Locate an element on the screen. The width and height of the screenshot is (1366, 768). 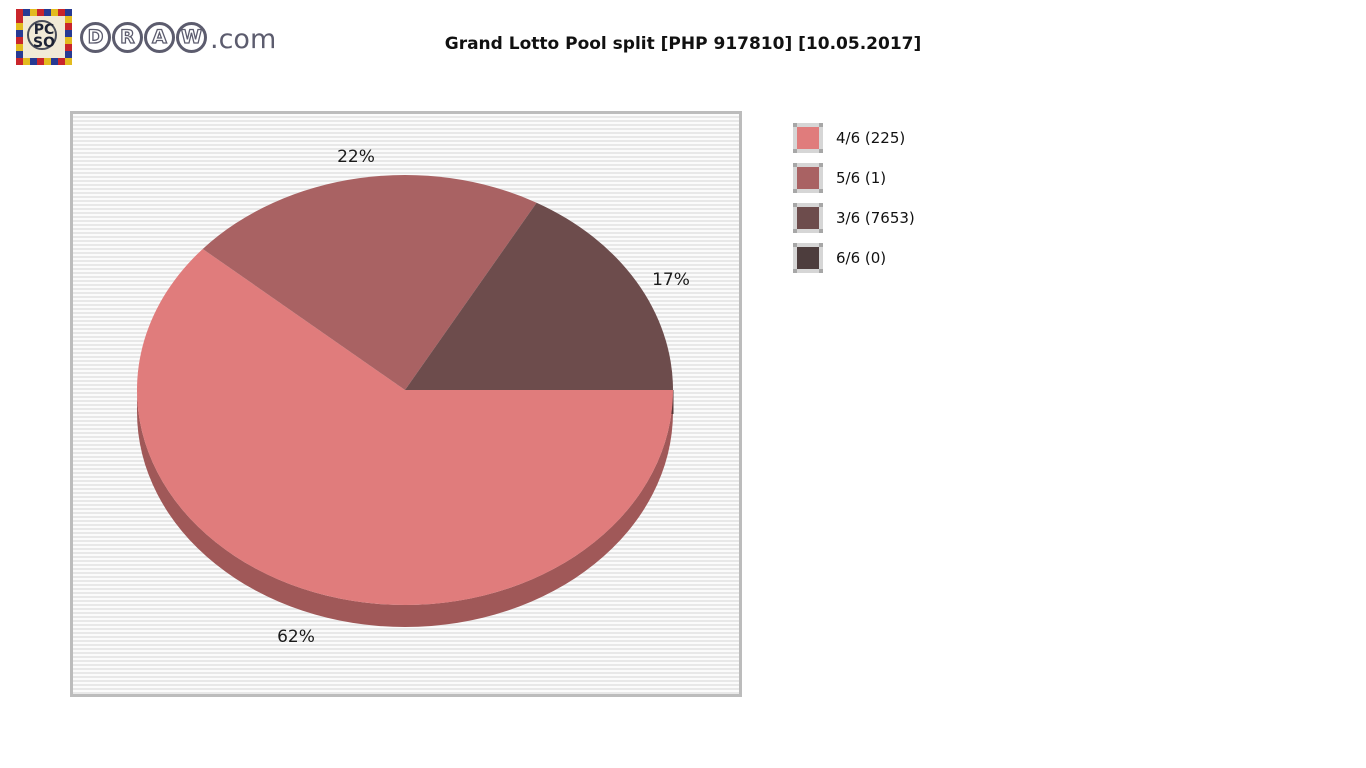
brand-wordmark: D R A W .com is located at coordinates (178, 38).